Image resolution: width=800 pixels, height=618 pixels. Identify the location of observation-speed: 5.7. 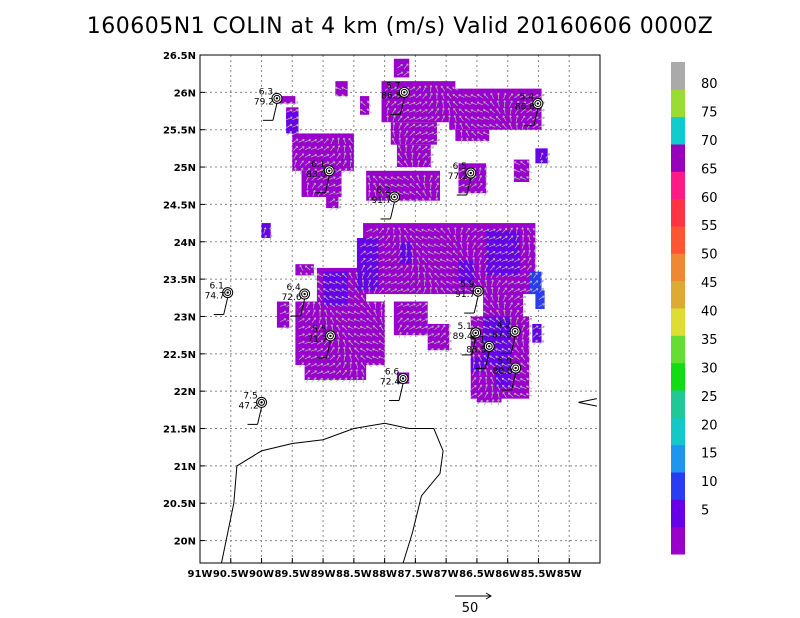
(393, 86).